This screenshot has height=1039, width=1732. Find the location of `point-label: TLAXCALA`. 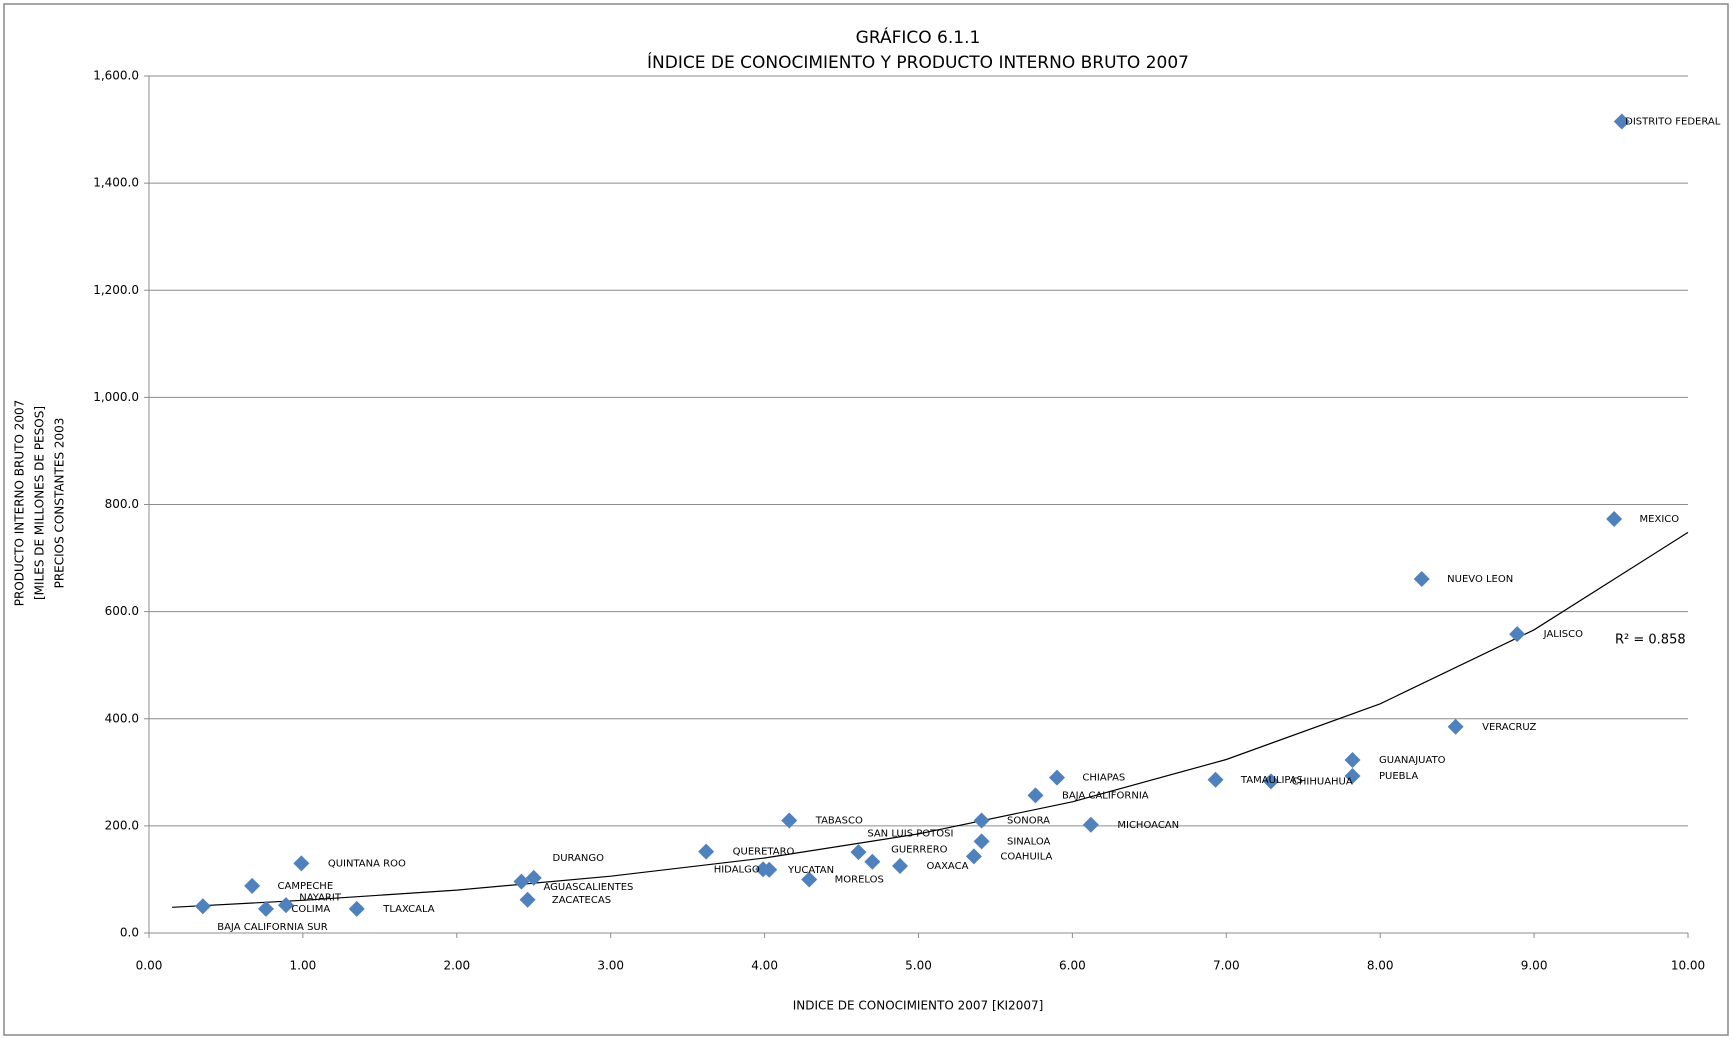

point-label: TLAXCALA is located at coordinates (408, 909).